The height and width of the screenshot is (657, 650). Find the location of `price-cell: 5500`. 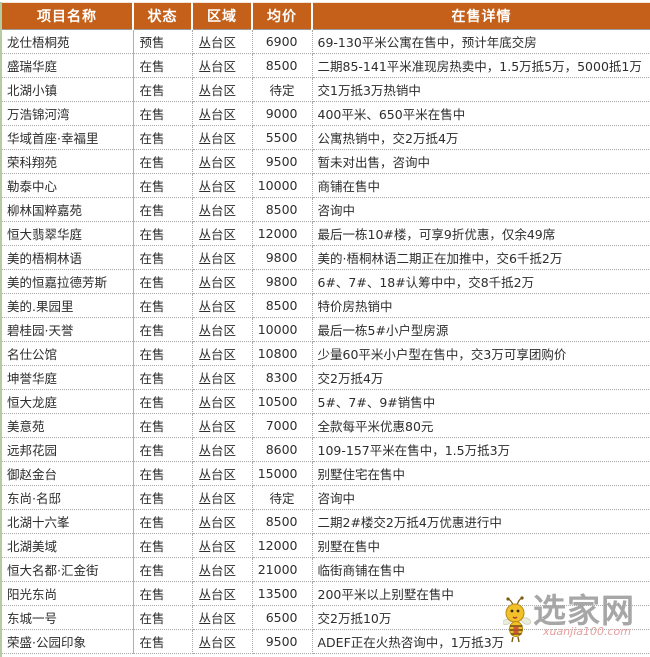

price-cell: 5500 is located at coordinates (282, 137).